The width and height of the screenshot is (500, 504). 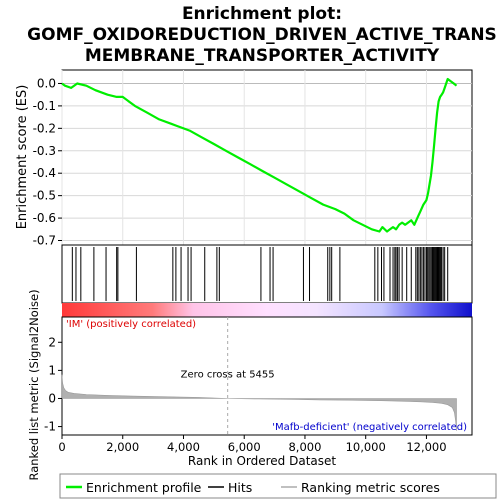 What do you see at coordinates (34, 384) in the screenshot?
I see `metric-y-axis-label: Ranked list metric (Signal2Noise)` at bounding box center [34, 384].